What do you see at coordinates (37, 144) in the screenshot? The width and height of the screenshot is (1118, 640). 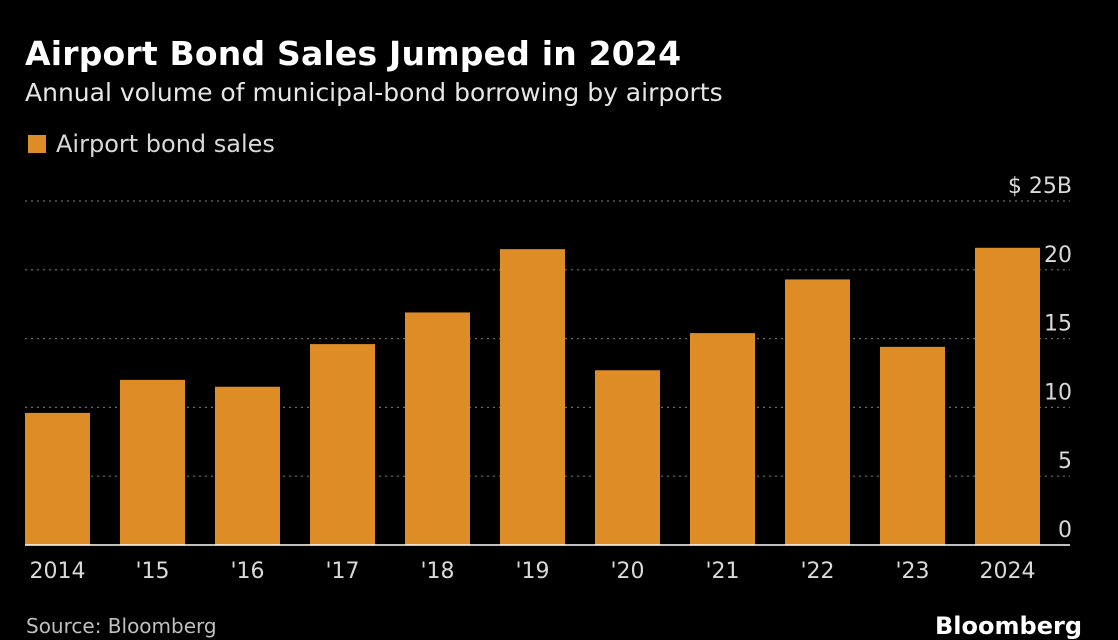 I see `legend-swatch` at bounding box center [37, 144].